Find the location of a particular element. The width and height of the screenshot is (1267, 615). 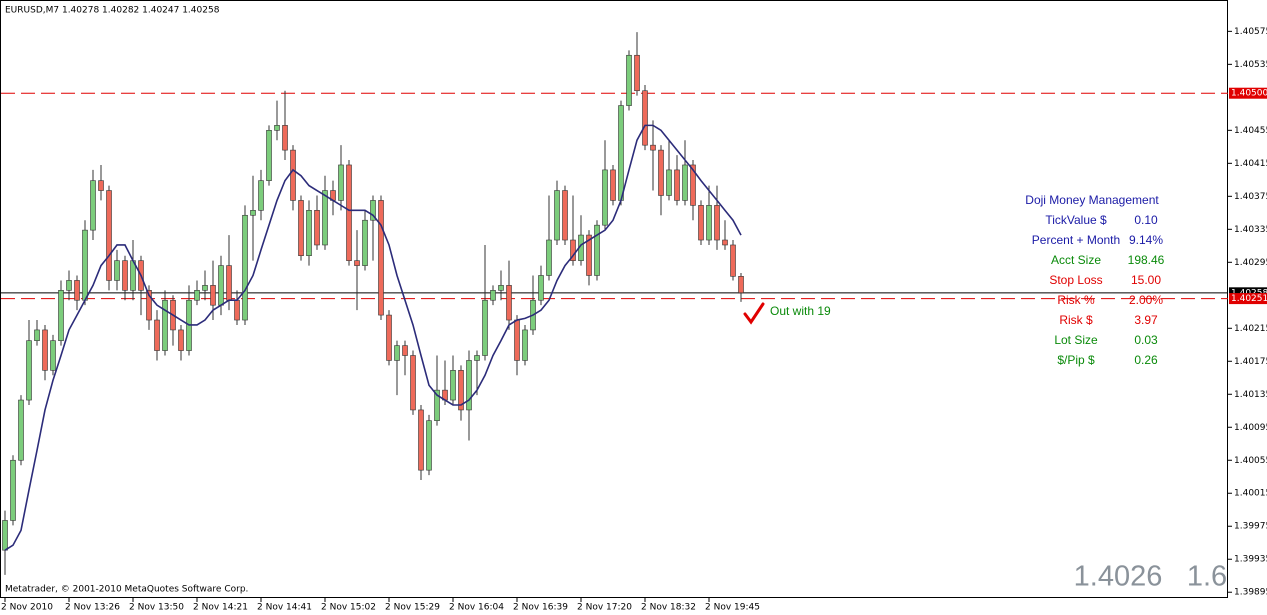

x-tick-label: 2 Nov 15:29 is located at coordinates (412, 608).